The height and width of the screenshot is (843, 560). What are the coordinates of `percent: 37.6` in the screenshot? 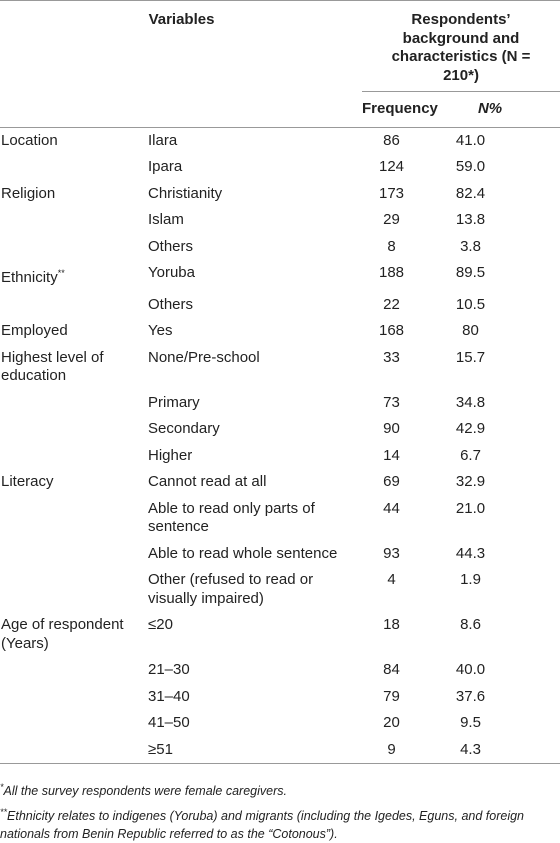 It's located at (470, 696).